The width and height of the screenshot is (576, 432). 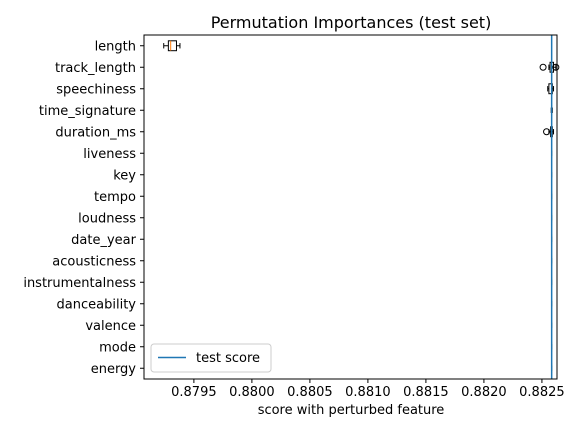 I want to click on x-tick-label: 0.8795, so click(x=194, y=392).